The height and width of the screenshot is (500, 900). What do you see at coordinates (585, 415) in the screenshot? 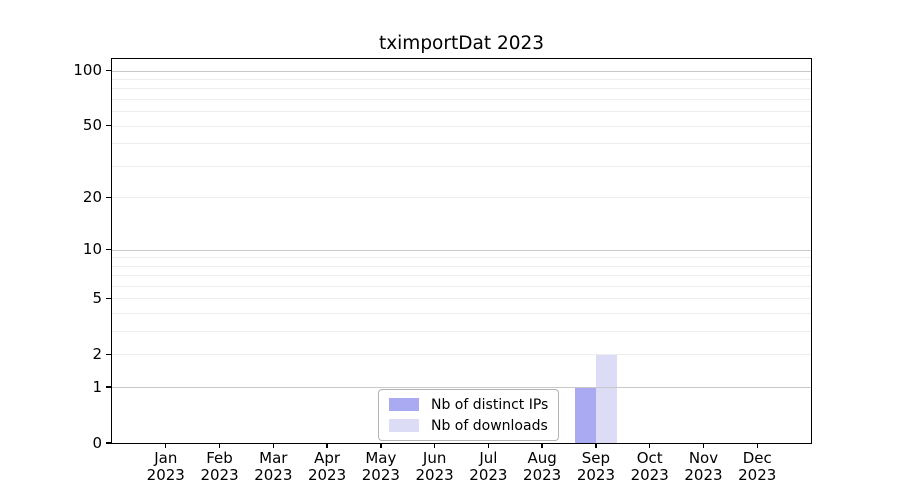
I see `bar-nb-of-distinct-ips-sep` at bounding box center [585, 415].